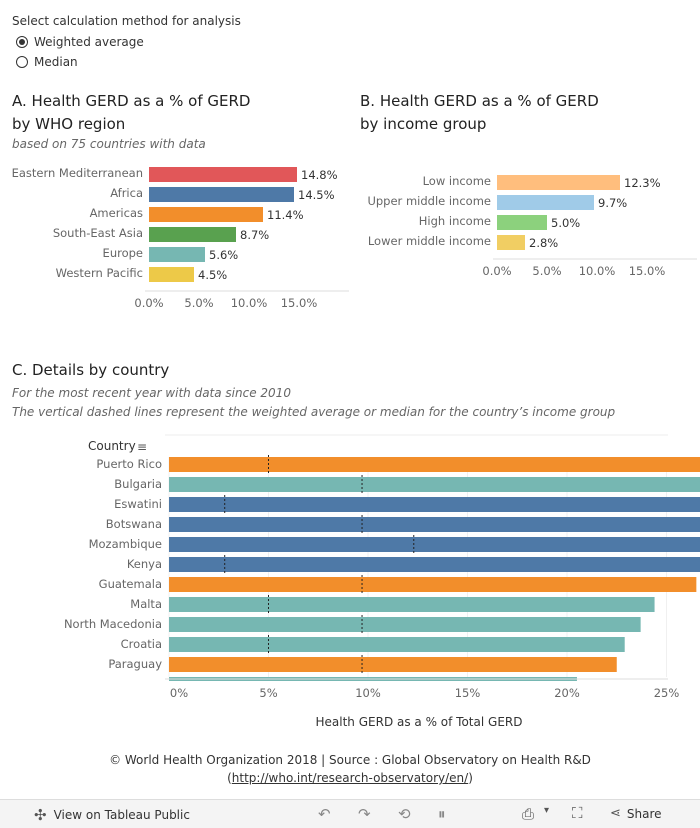 The height and width of the screenshot is (828, 700). I want to click on radio-median: Median, so click(47, 62).